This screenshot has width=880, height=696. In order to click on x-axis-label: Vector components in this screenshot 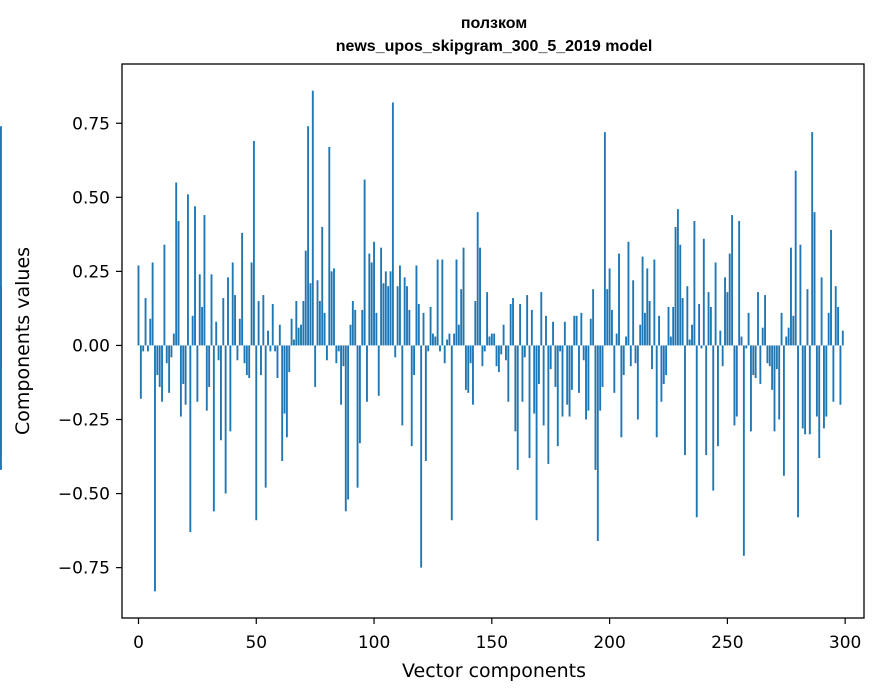, I will do `click(494, 671)`.